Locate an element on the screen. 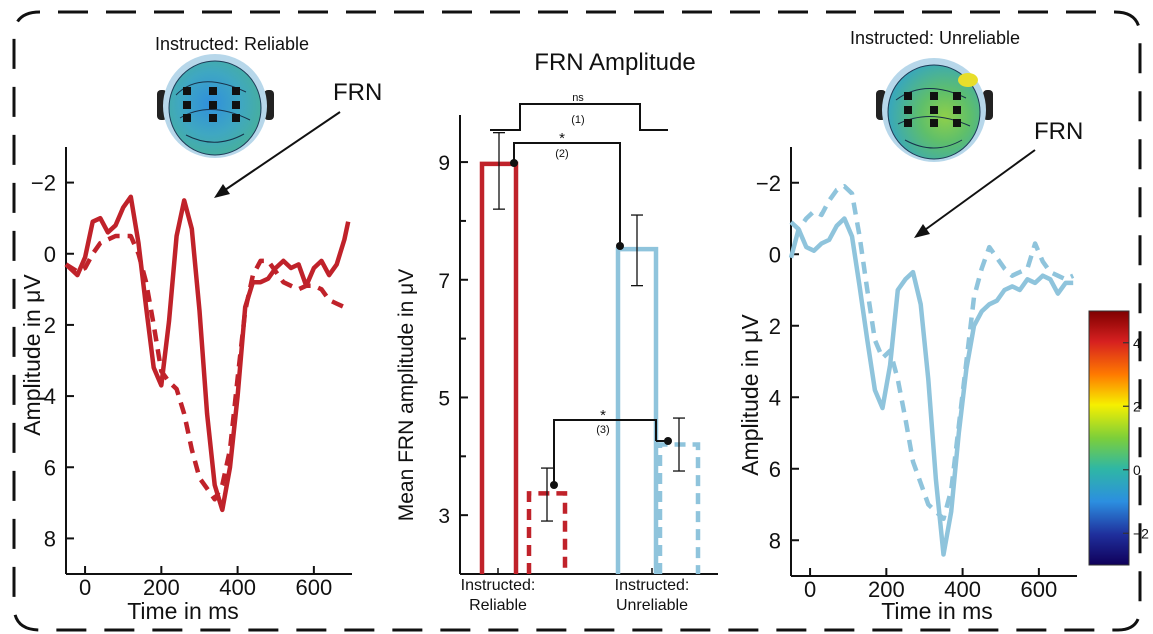 Image resolution: width=1153 pixels, height=634 pixels. panel-title-unreliable: Instructed: Unreliable is located at coordinates (935, 38).